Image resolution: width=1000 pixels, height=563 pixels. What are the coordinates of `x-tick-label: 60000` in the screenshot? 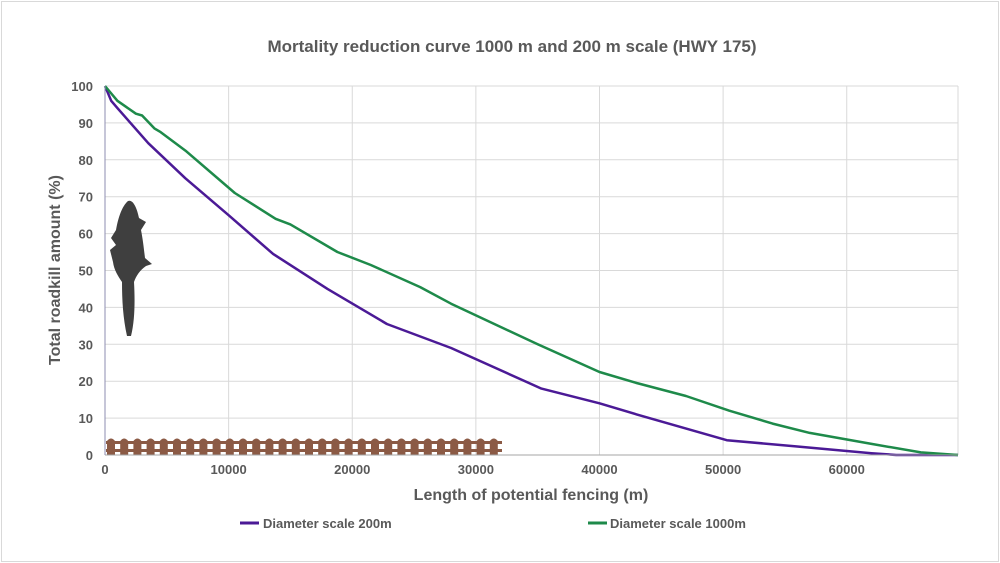 It's located at (847, 469).